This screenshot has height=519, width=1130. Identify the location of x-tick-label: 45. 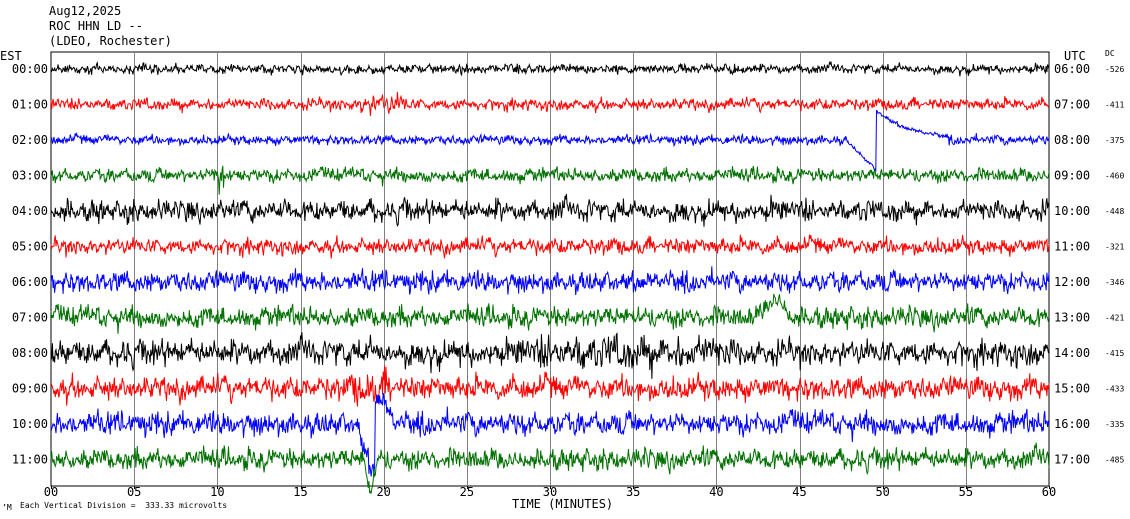
(799, 492).